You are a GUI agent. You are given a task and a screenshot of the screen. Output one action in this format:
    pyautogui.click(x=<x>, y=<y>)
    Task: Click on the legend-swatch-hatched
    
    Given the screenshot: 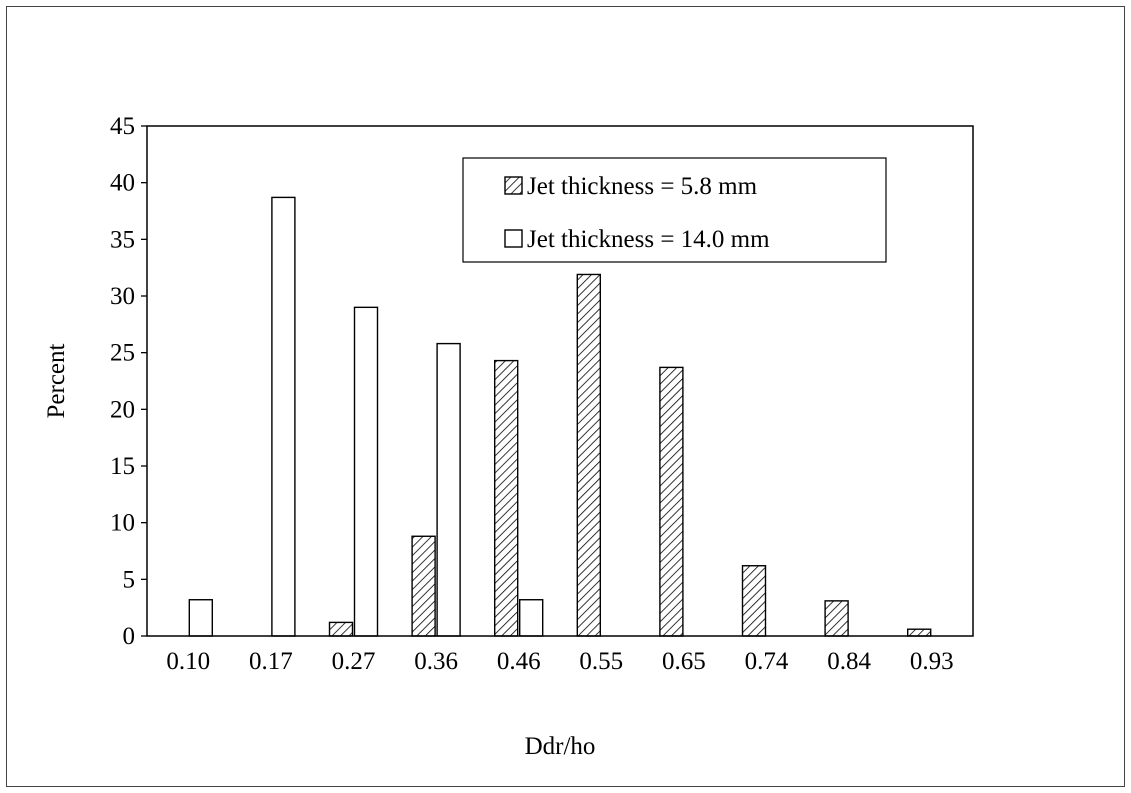 What is the action you would take?
    pyautogui.click(x=513, y=185)
    